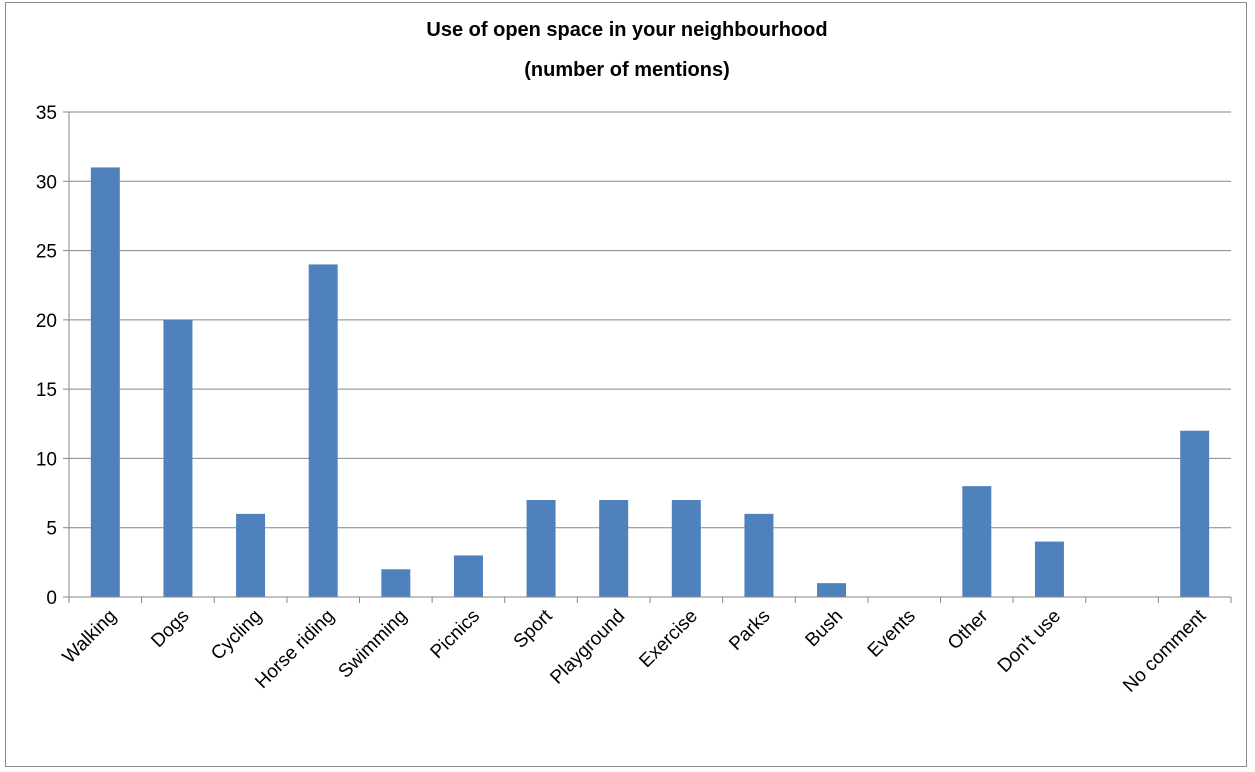 Image resolution: width=1255 pixels, height=772 pixels. What do you see at coordinates (46, 459) in the screenshot?
I see `y-tick-label: 10` at bounding box center [46, 459].